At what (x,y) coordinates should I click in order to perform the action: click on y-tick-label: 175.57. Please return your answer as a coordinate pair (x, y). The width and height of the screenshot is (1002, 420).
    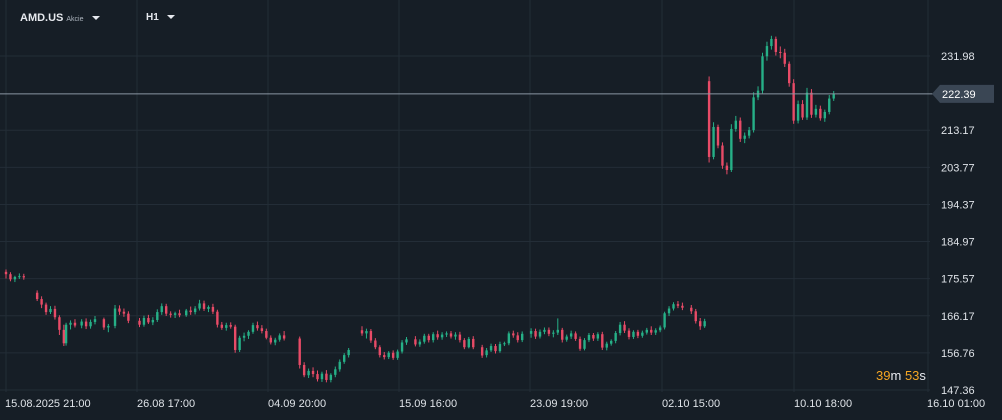
    Looking at the image, I should click on (958, 280).